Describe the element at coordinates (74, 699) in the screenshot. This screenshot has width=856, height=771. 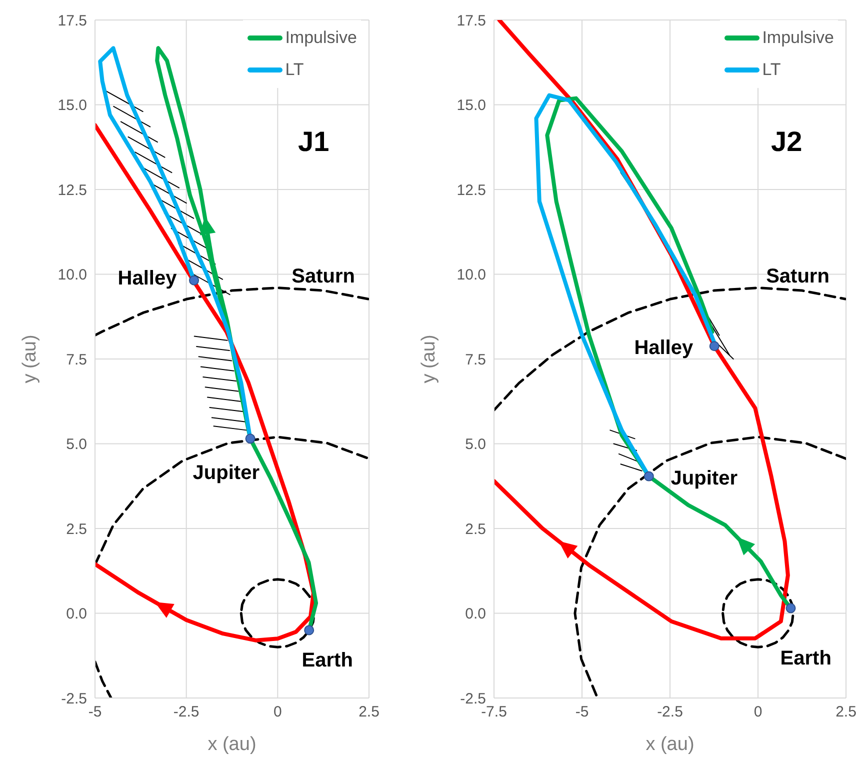
I see `y-tick-label: -2.5` at that location.